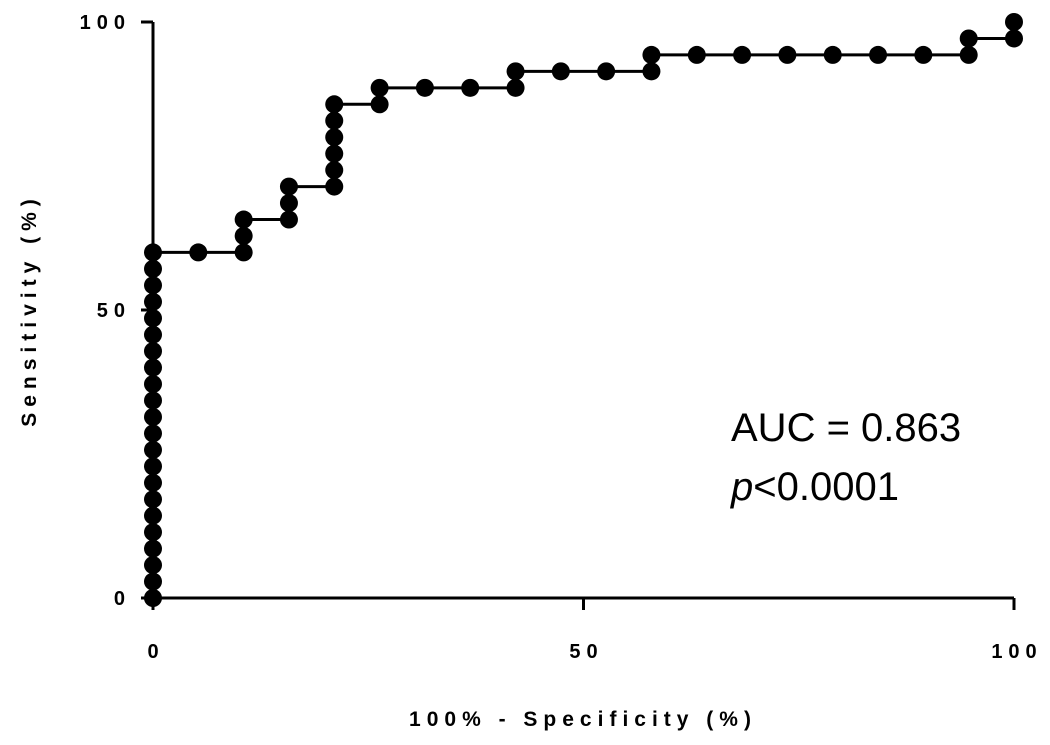  What do you see at coordinates (741, 487) in the screenshot?
I see `annotation-italic: p` at bounding box center [741, 487].